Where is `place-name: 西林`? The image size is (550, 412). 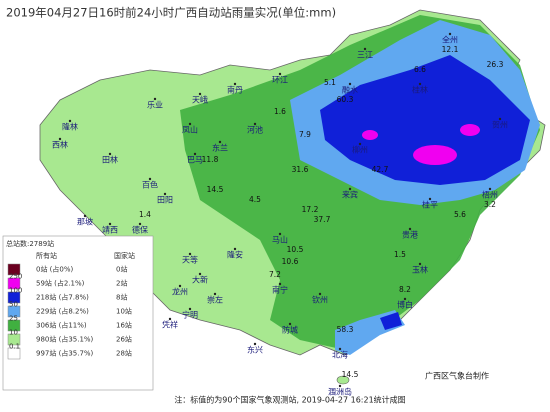
place-name: 西林 is located at coordinates (60, 145).